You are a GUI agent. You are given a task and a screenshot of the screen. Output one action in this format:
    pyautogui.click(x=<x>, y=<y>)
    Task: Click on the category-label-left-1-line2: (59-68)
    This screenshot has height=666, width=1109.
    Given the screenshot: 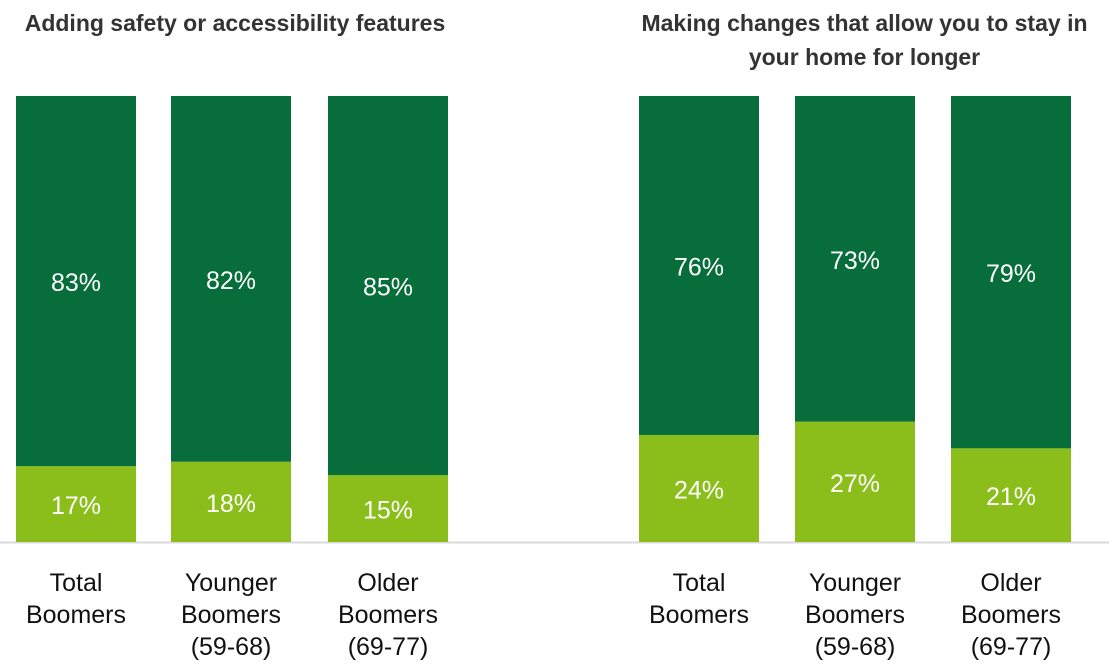 What is the action you would take?
    pyautogui.click(x=231, y=647)
    